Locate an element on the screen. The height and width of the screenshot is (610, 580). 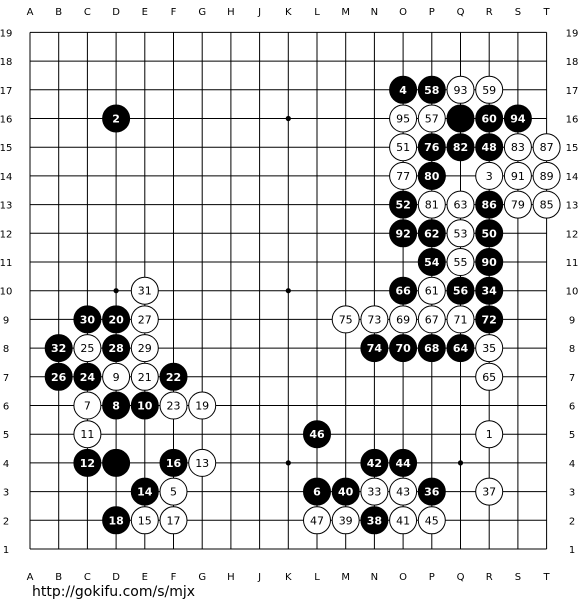
move-number: 11 is located at coordinates (87, 434).